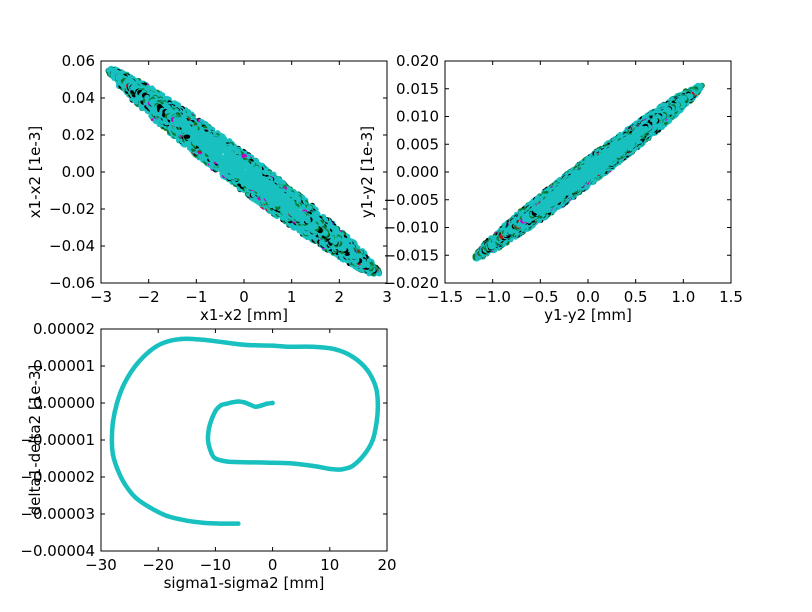  Describe the element at coordinates (35, 172) in the screenshot. I see `y-axis-label: x1-x2 [1e-3]` at that location.